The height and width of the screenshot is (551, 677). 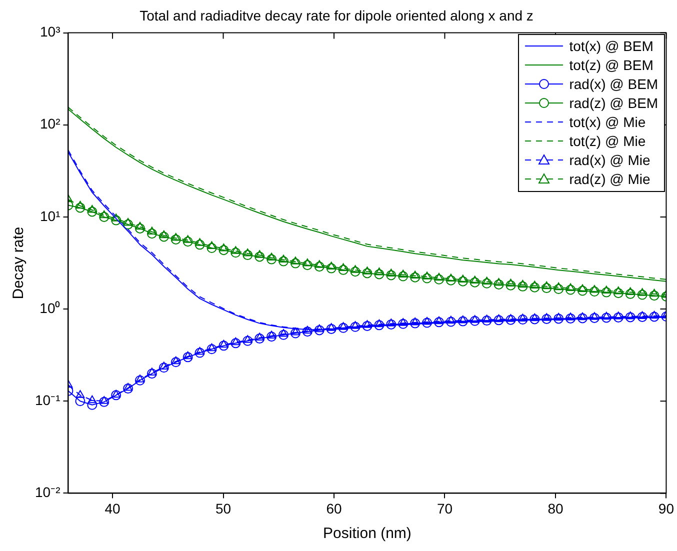 What do you see at coordinates (609, 179) in the screenshot?
I see `legend-label: rad(z) @ Mie` at bounding box center [609, 179].